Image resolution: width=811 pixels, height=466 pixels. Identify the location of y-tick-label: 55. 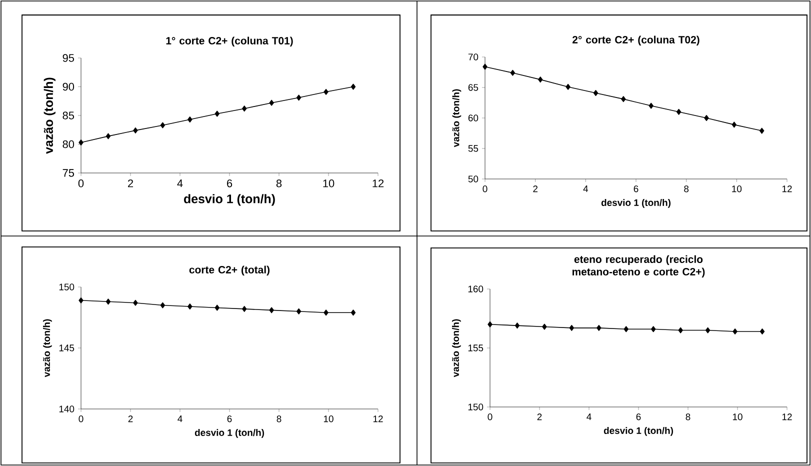
(473, 148).